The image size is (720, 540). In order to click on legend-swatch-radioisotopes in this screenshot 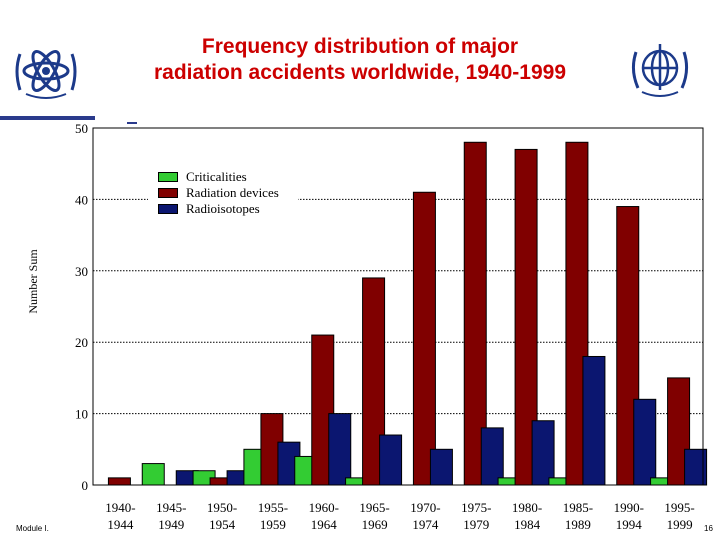, I will do `click(168, 209)`.